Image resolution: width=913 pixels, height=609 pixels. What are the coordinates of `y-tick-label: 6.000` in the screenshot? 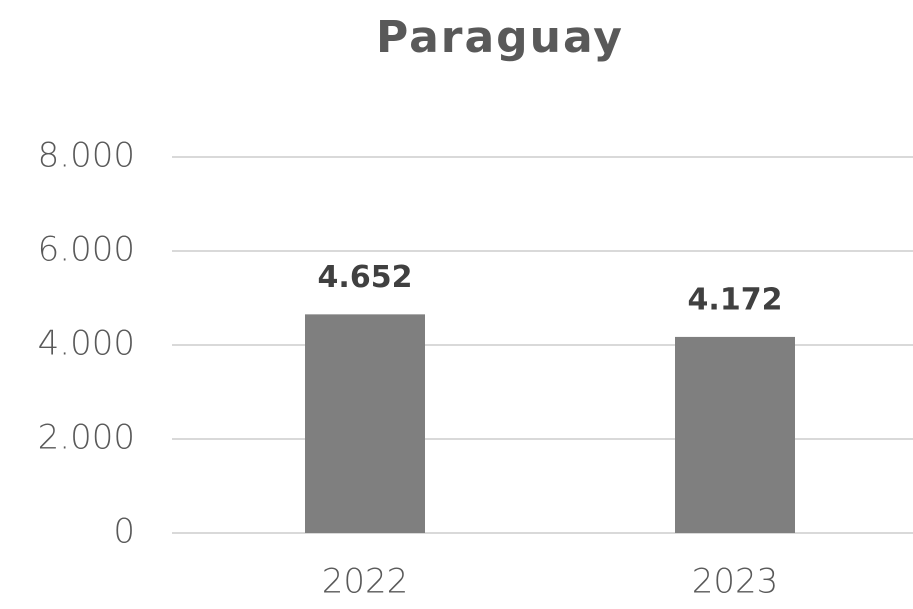 It's located at (86, 250).